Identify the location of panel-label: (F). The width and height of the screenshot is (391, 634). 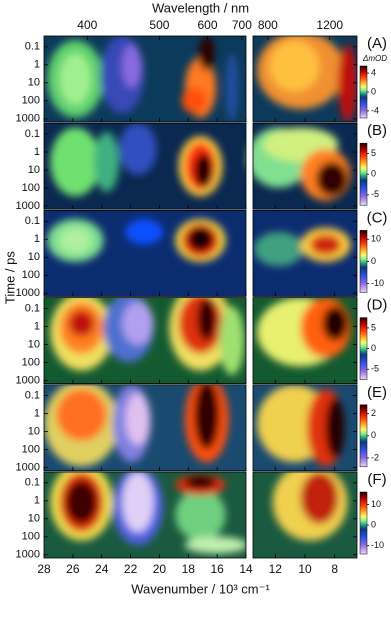
(376, 479).